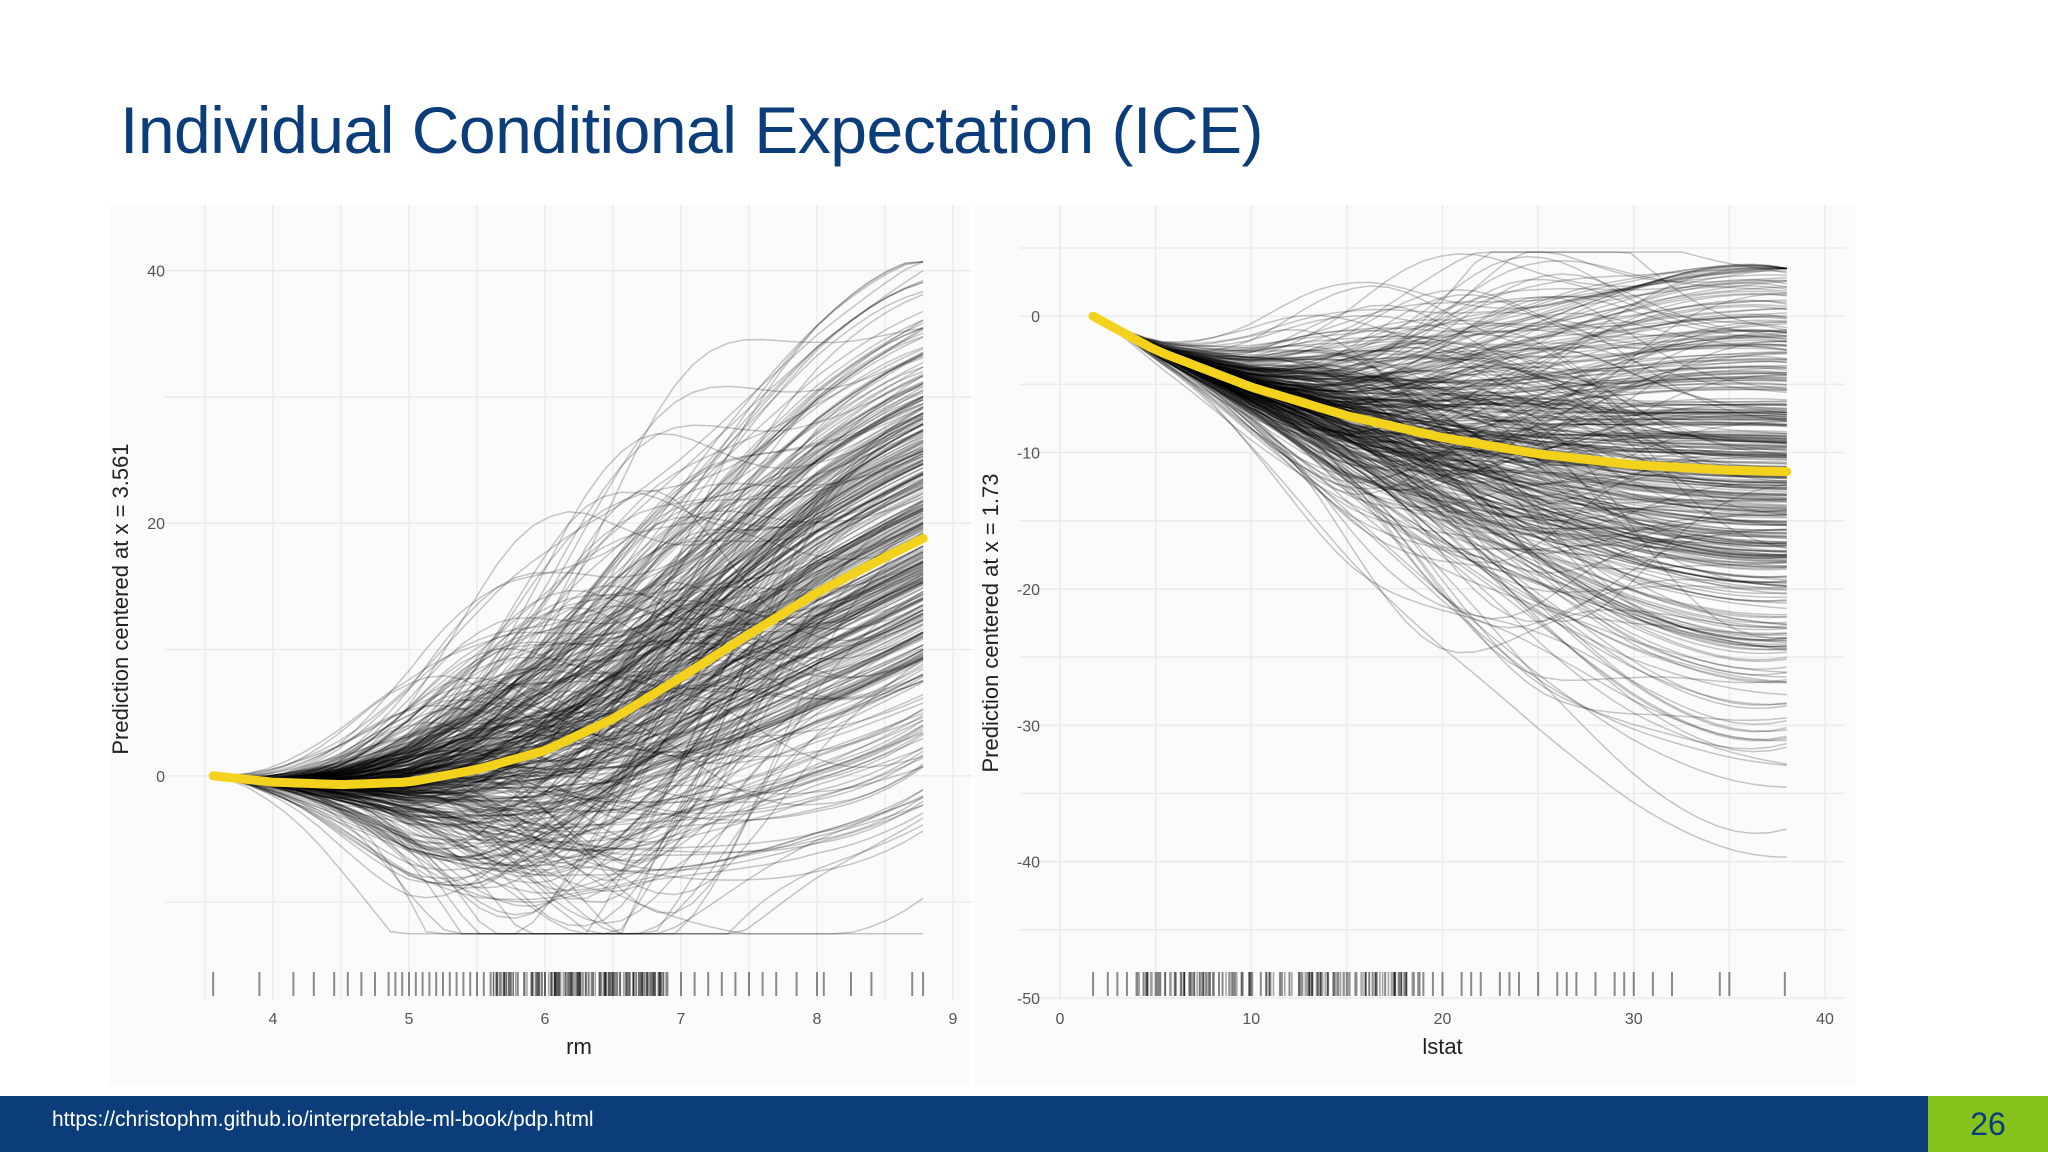 The height and width of the screenshot is (1152, 2048). Describe the element at coordinates (1634, 1019) in the screenshot. I see `x-tick-label: 30` at that location.